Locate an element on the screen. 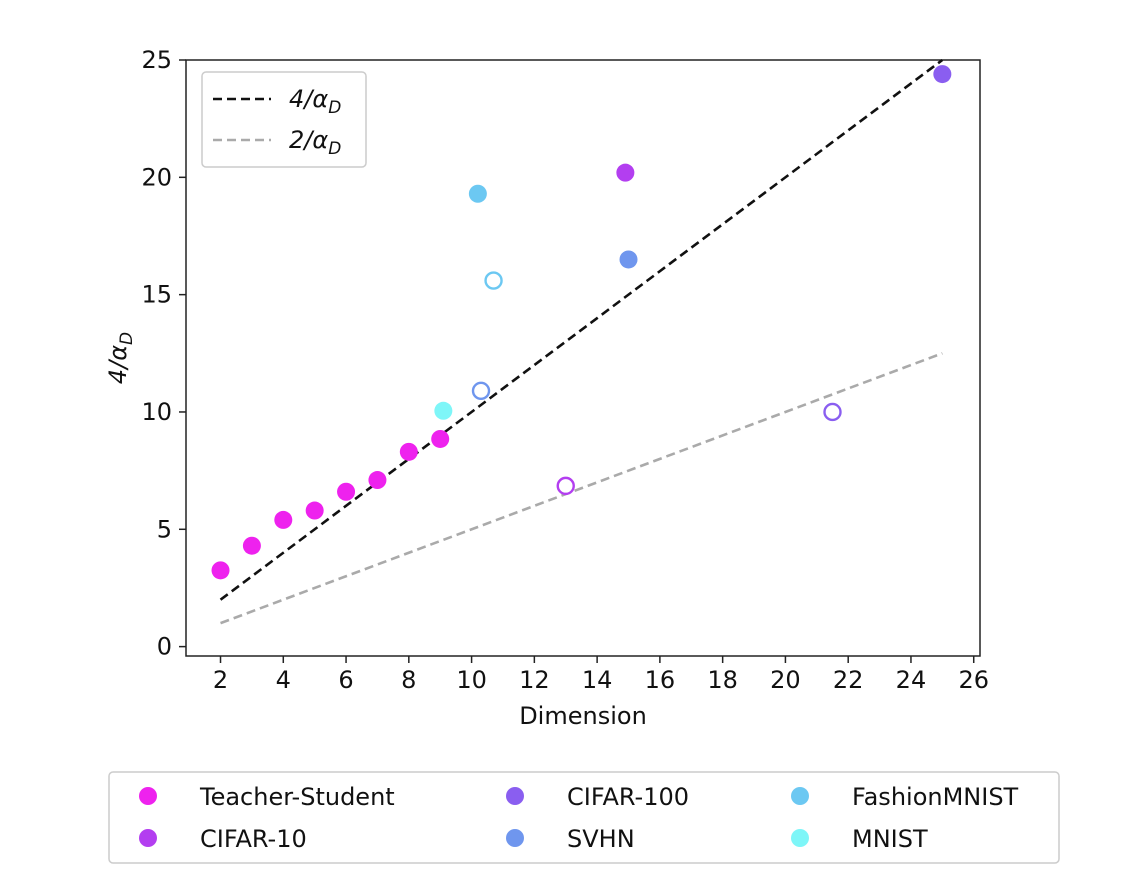 The height and width of the screenshot is (888, 1148). point-cifar-100-hollow is located at coordinates (832, 412).